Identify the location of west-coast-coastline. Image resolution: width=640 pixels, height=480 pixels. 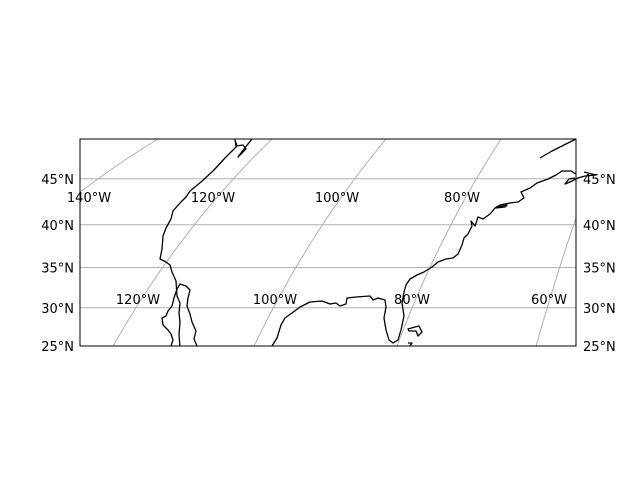
(206, 242).